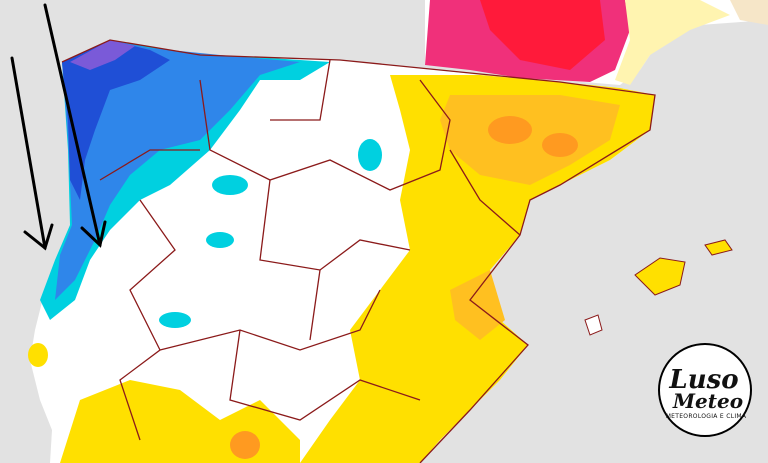 The image size is (768, 463). Describe the element at coordinates (542, 35) in the screenshot. I see `hot-france` at that location.